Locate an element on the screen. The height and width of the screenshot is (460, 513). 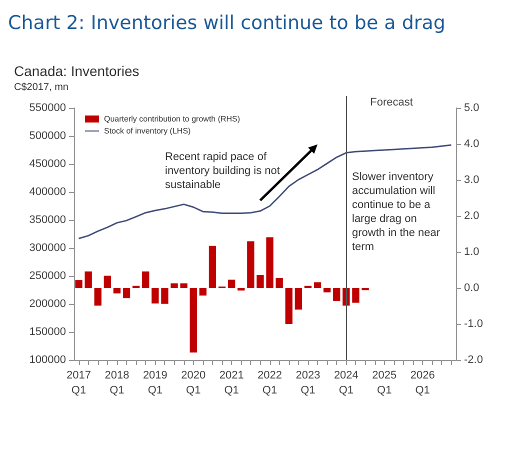
chart-title: Chart 2: Inventories will continue to be a drag is located at coordinates (227, 23).